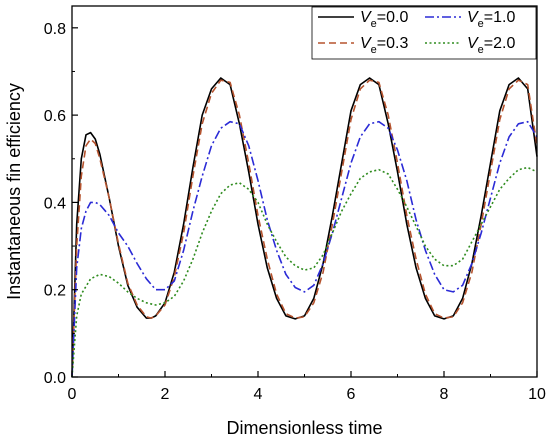 This screenshot has height=440, width=550. Describe the element at coordinates (491, 45) in the screenshot. I see `legend-label-3: Ve=2.0` at that location.